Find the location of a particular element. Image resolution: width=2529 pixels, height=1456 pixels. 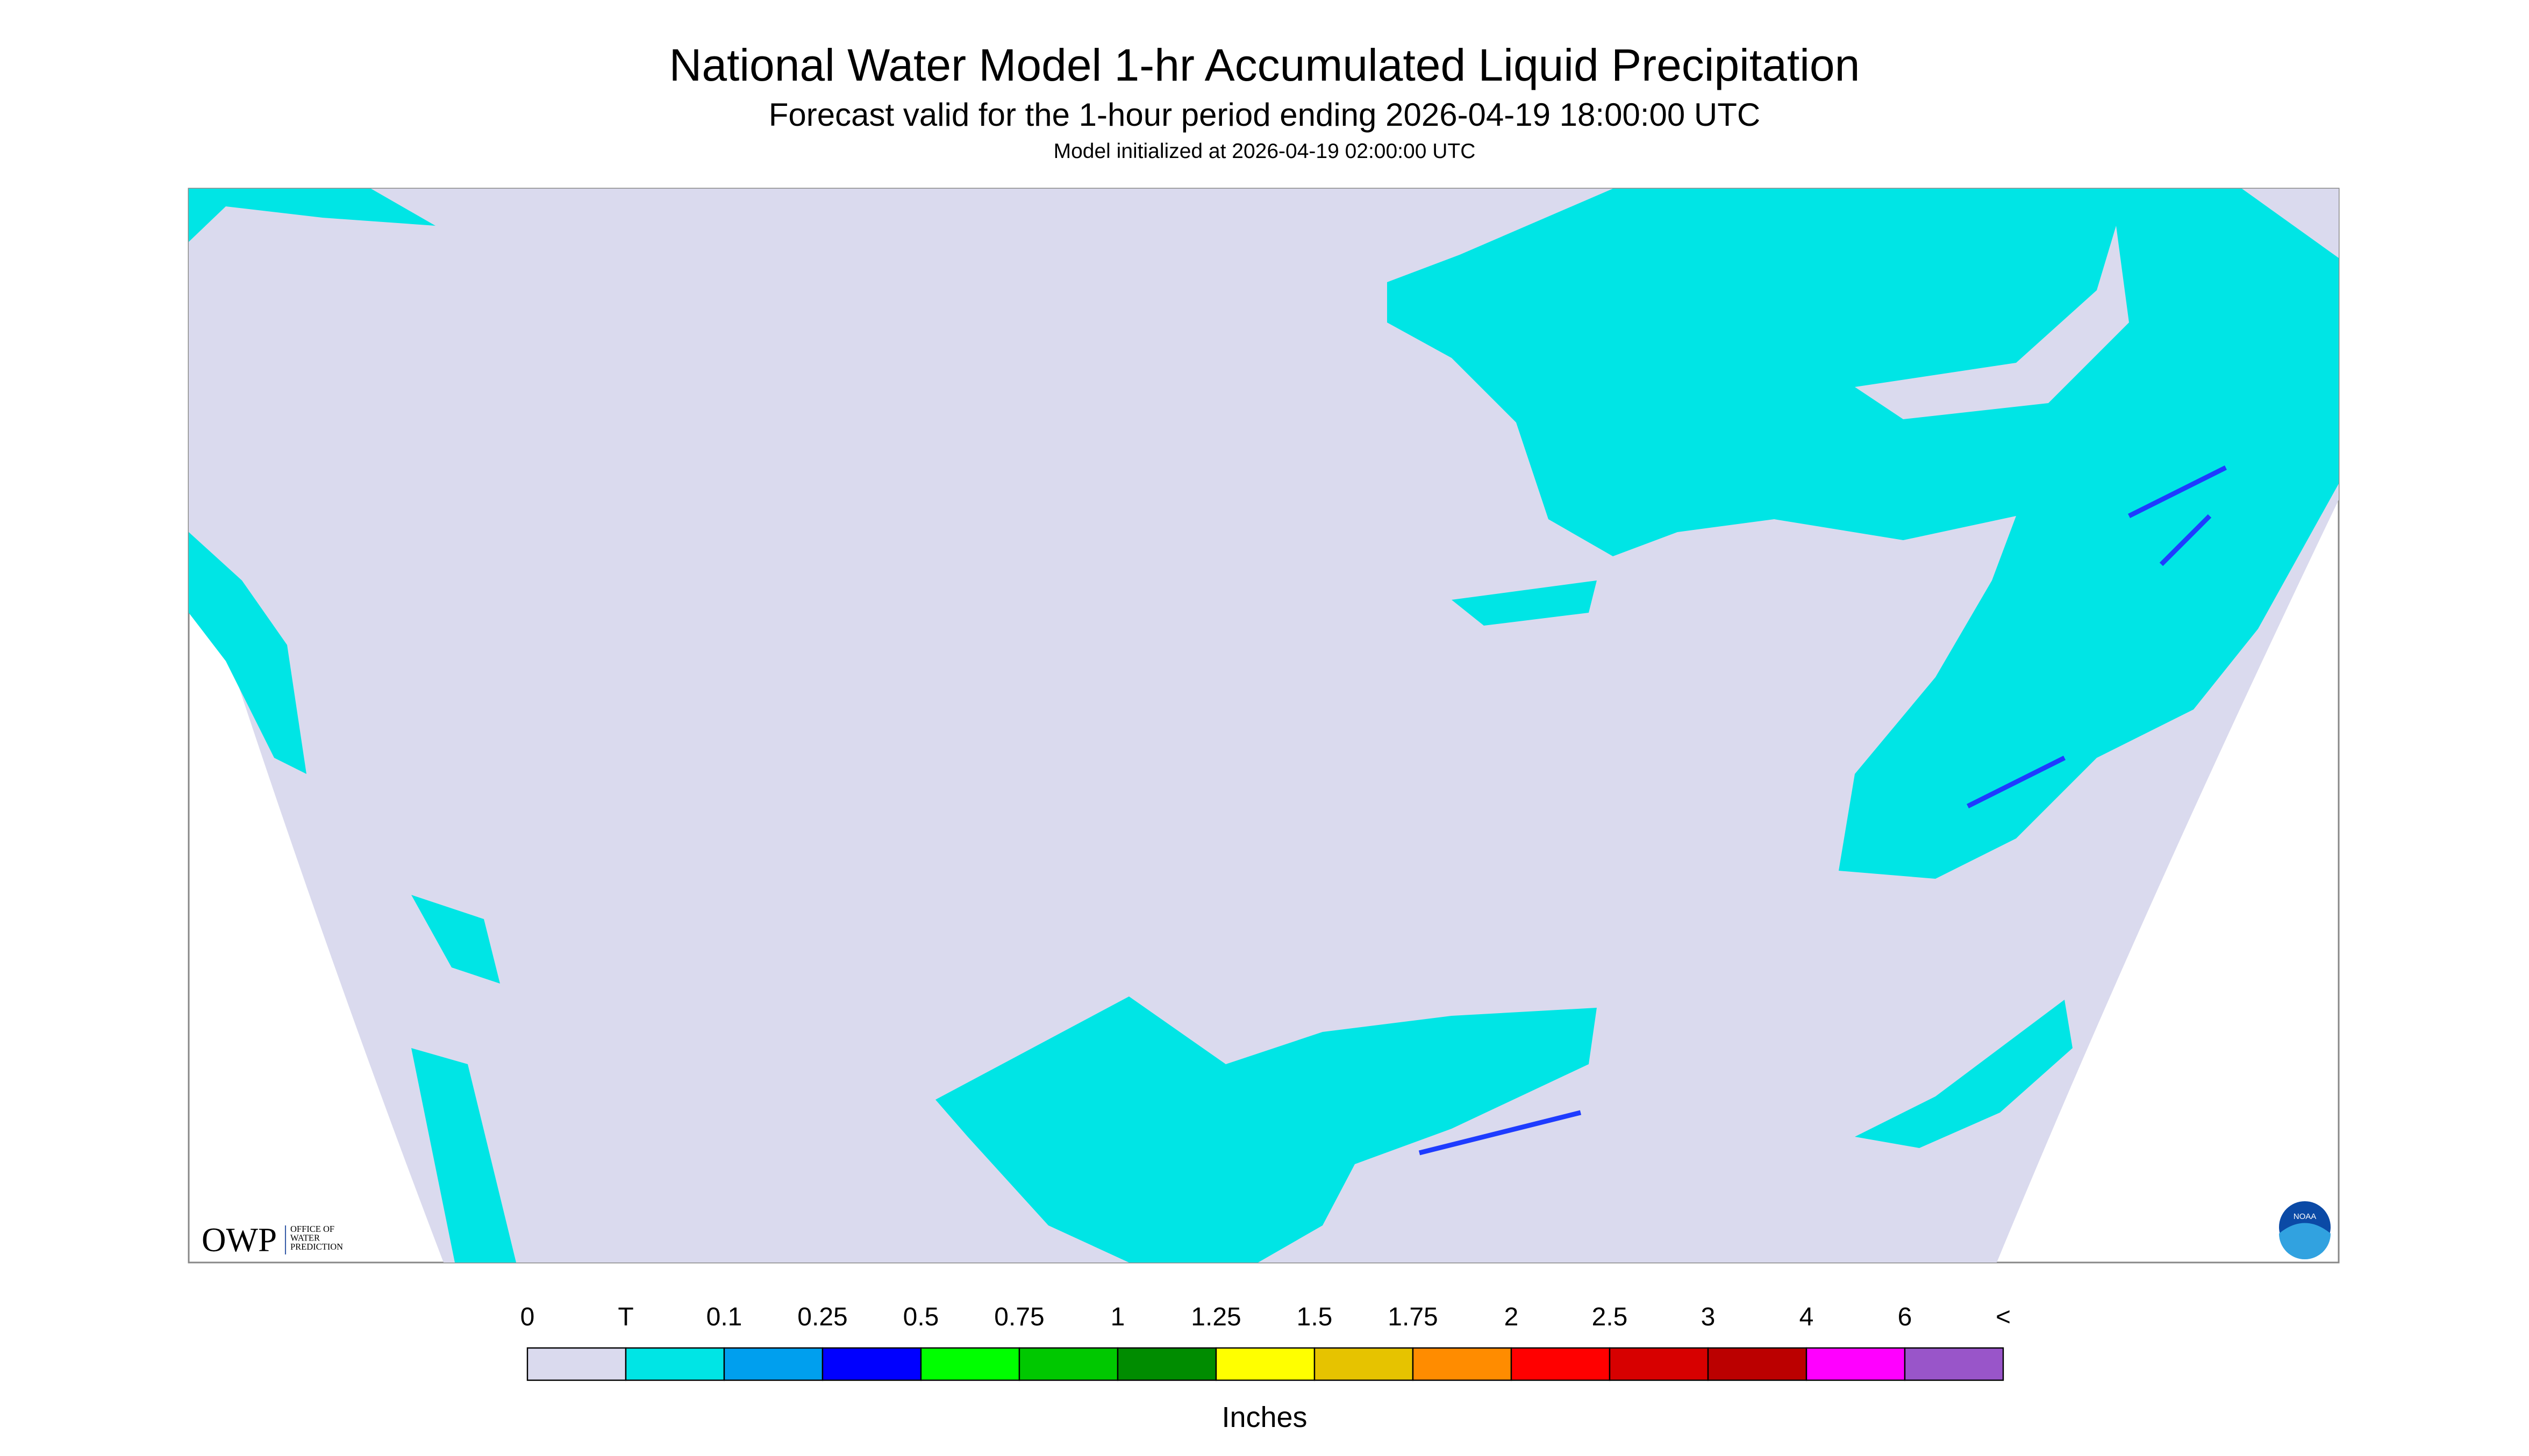

legend-label: 2 is located at coordinates (1511, 1317).